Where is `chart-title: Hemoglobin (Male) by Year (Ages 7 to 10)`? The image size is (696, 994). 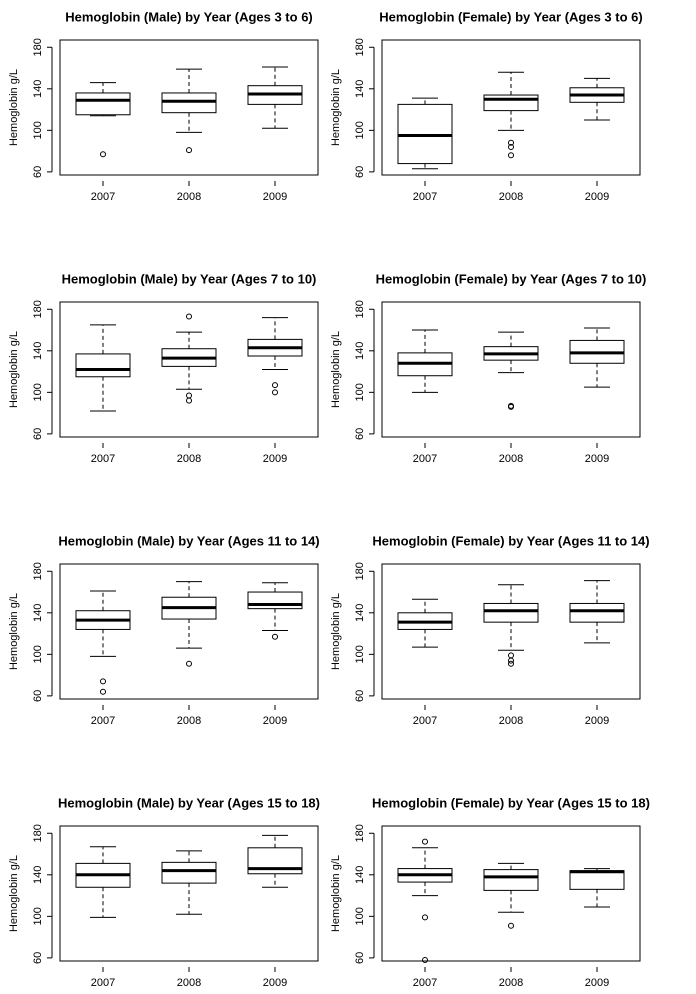
chart-title: Hemoglobin (Male) by Year (Ages 7 to 10) is located at coordinates (189, 278).